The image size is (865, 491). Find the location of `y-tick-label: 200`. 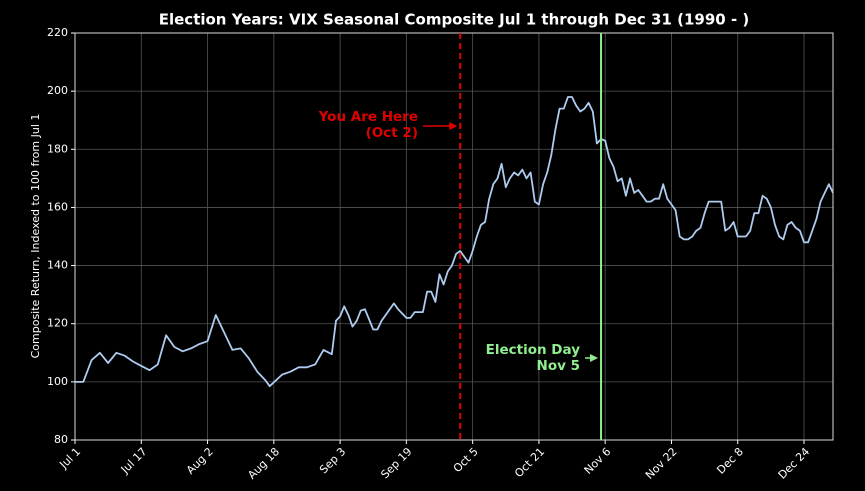

y-tick-label: 200 is located at coordinates (57, 90).